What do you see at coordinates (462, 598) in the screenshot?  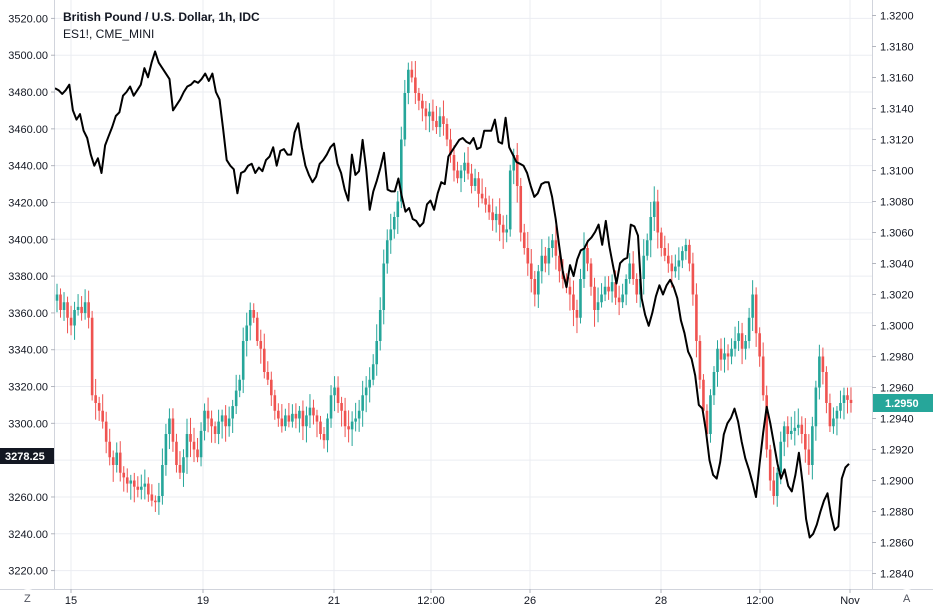 I see `time-axis: 15 19 21 12:00 26 28 12:00 Nov` at bounding box center [462, 598].